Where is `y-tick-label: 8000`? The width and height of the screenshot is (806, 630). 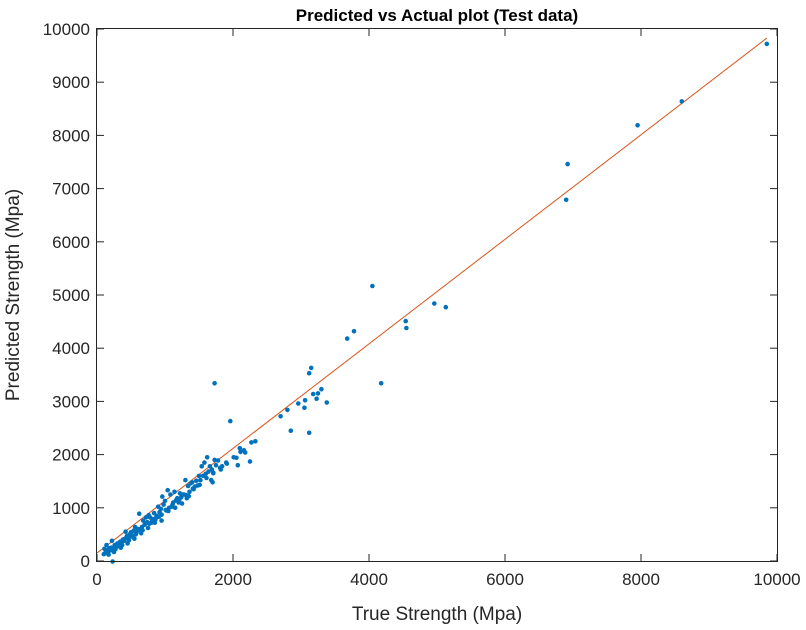
y-tick-label: 8000 is located at coordinates (71, 135).